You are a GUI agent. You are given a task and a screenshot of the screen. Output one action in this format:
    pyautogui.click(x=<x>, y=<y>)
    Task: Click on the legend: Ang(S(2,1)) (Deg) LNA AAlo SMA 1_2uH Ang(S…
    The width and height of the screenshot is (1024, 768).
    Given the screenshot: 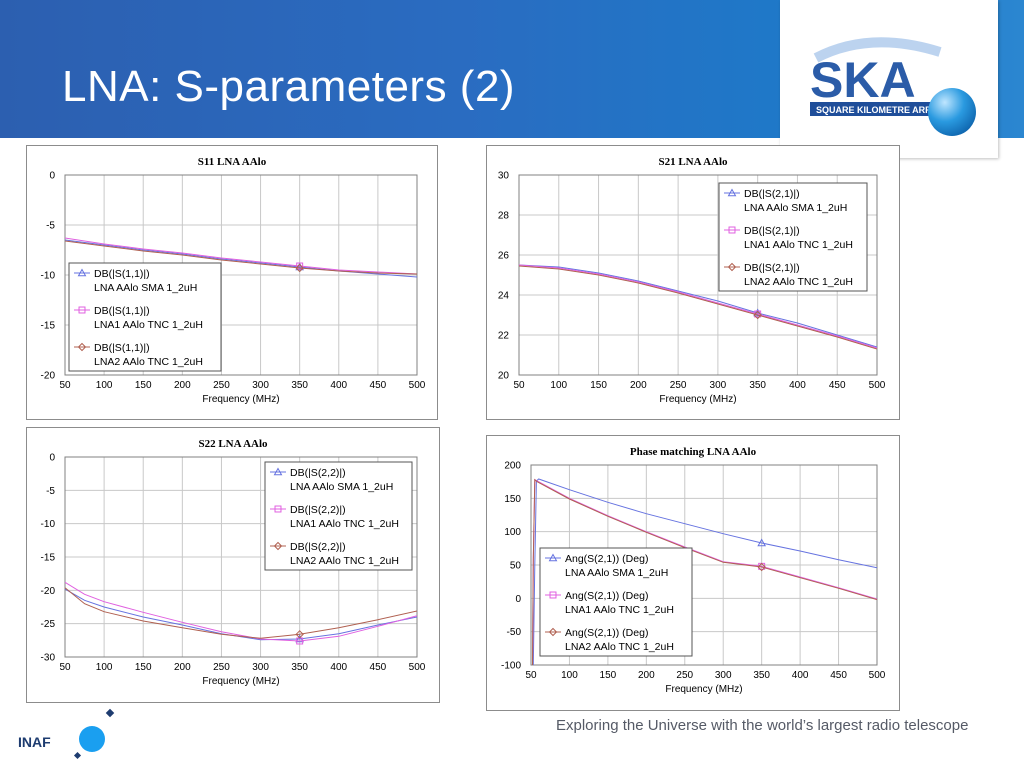 What is the action you would take?
    pyautogui.click(x=616, y=602)
    